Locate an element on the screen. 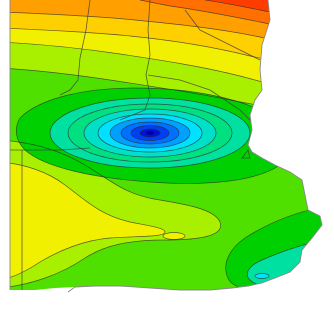  band-cyan-southeast is located at coordinates (262, 276).